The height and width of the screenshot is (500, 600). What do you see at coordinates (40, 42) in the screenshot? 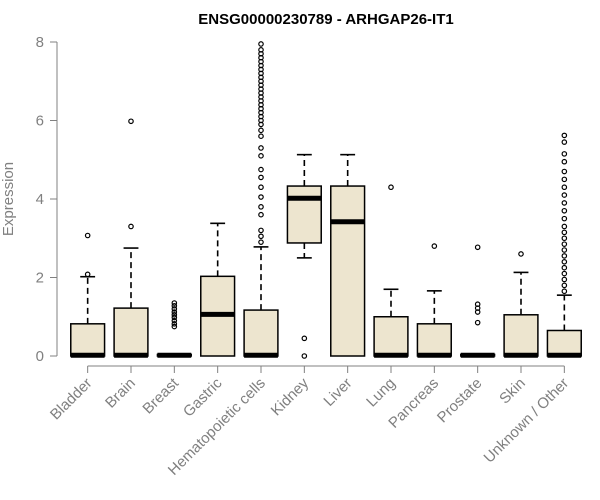
I see `y-tick-label: 8` at bounding box center [40, 42].